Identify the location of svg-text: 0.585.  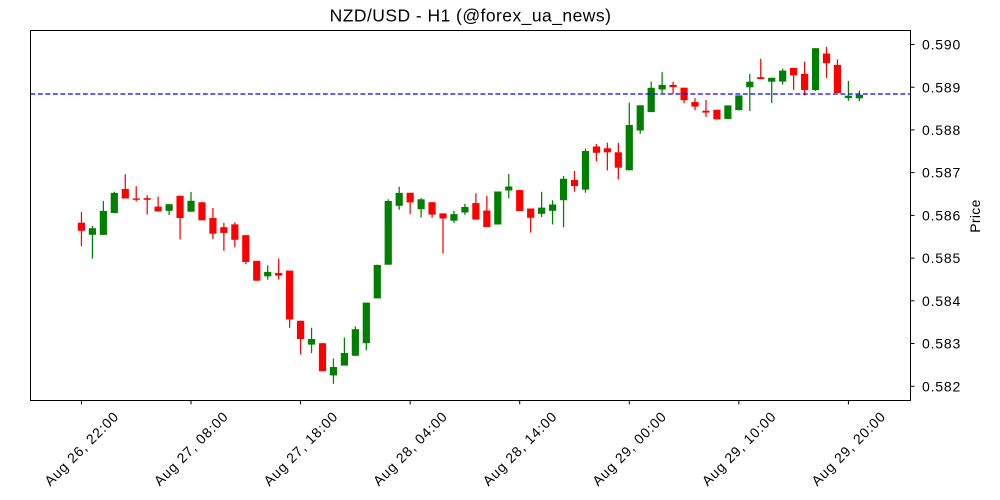
(941, 258).